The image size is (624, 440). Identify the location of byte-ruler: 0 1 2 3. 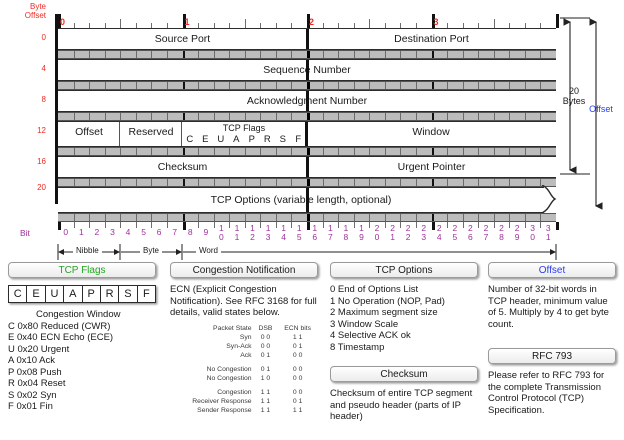
(308, 21).